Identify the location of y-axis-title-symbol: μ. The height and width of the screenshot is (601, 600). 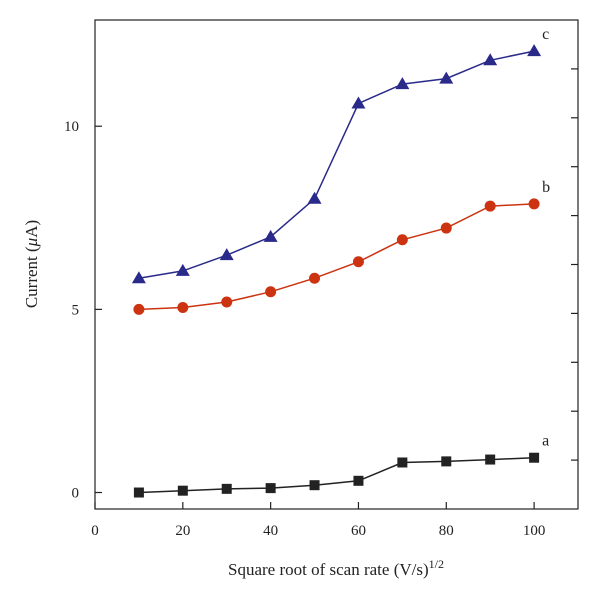
(31, 243).